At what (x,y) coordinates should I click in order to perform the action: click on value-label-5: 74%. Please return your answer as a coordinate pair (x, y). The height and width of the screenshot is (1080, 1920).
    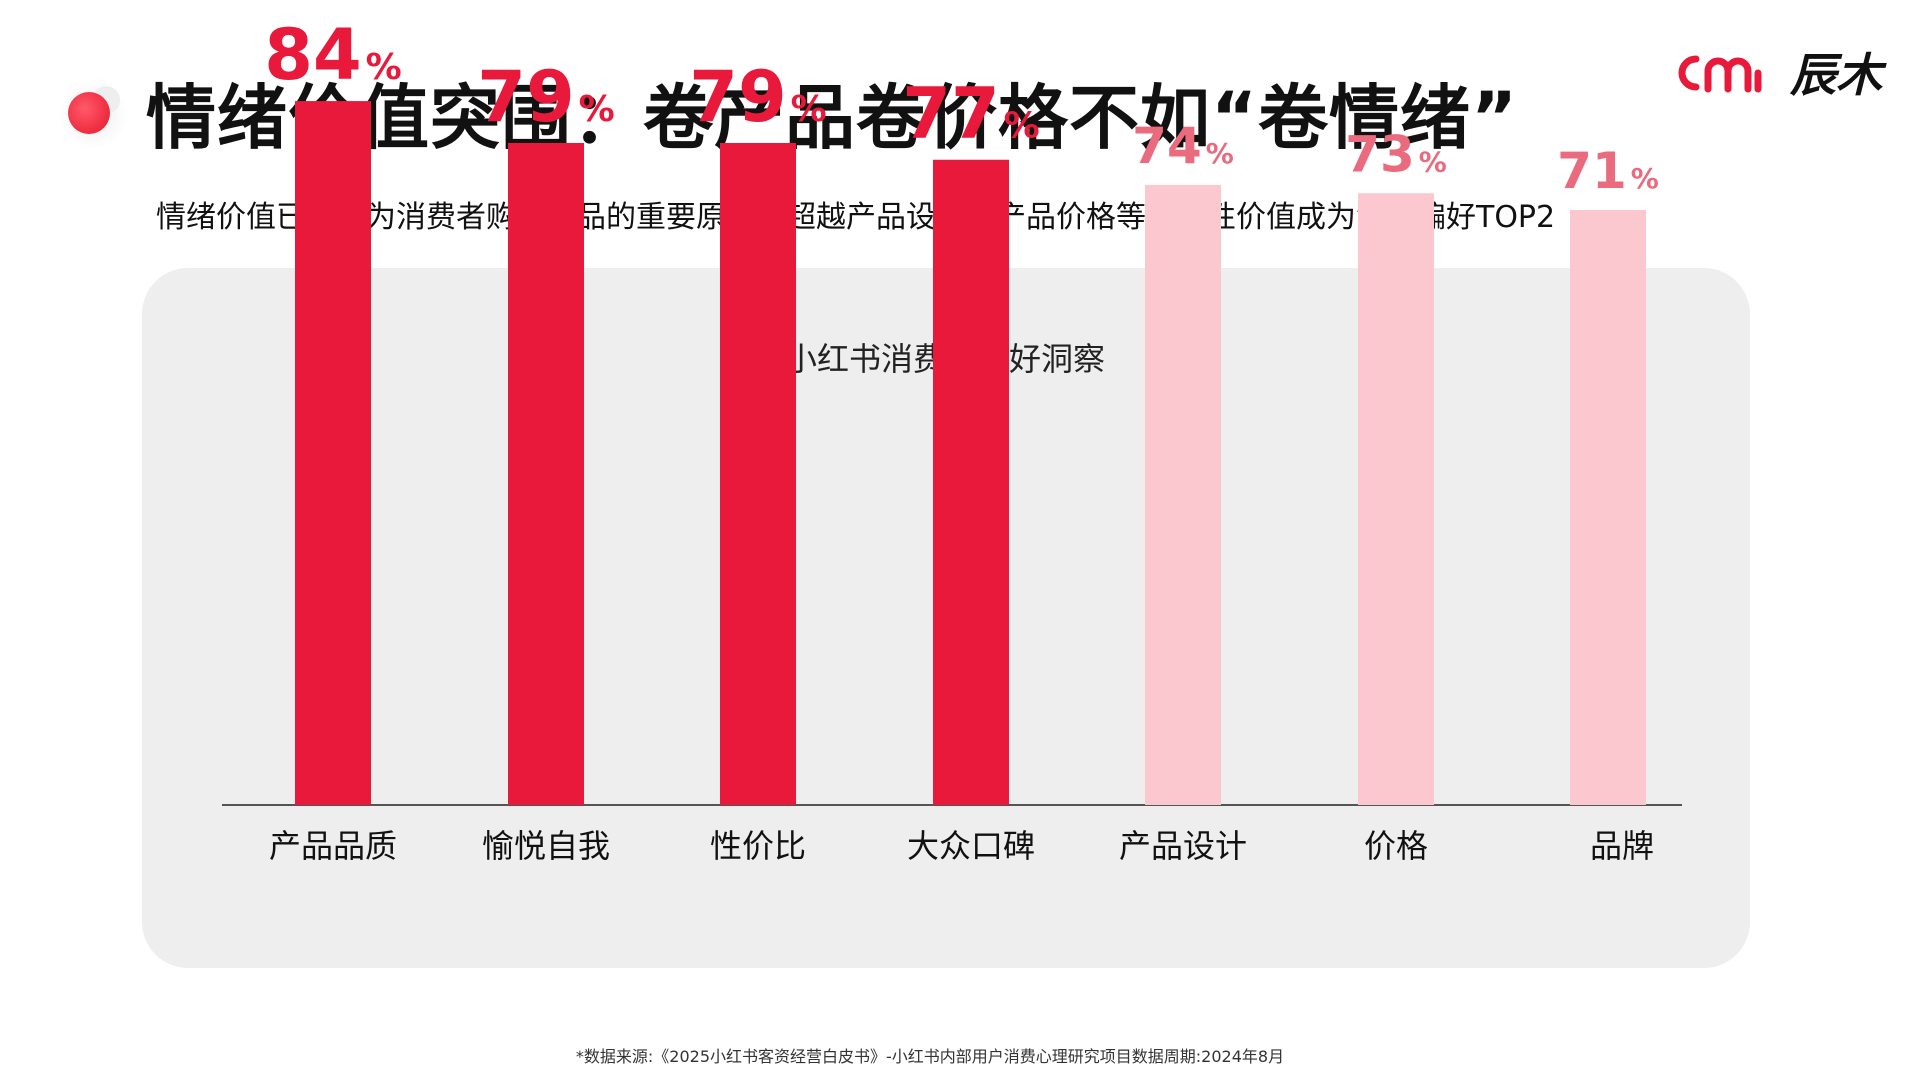
    Looking at the image, I should click on (1183, 146).